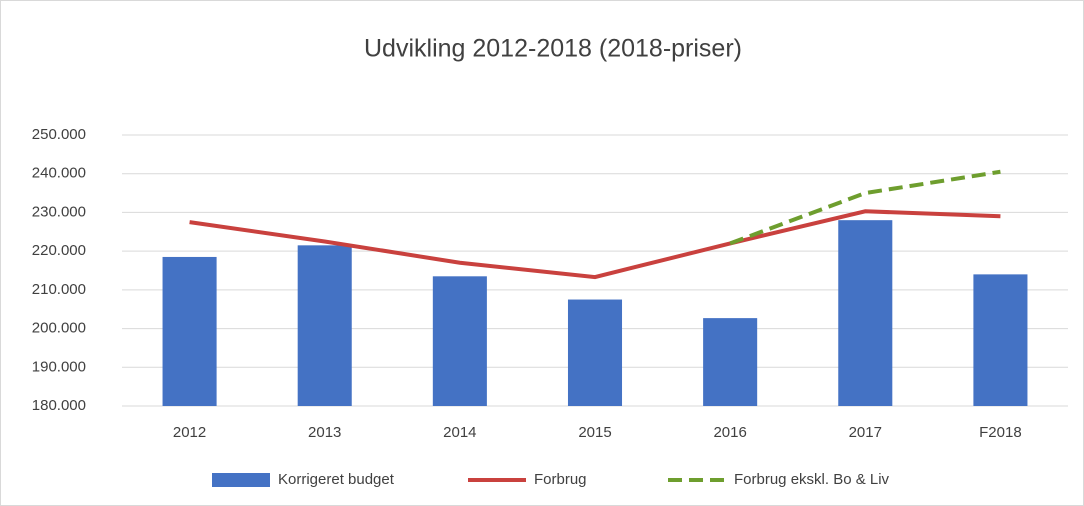 The image size is (1084, 506). I want to click on legend-label: Korrigeret budget, so click(336, 479).